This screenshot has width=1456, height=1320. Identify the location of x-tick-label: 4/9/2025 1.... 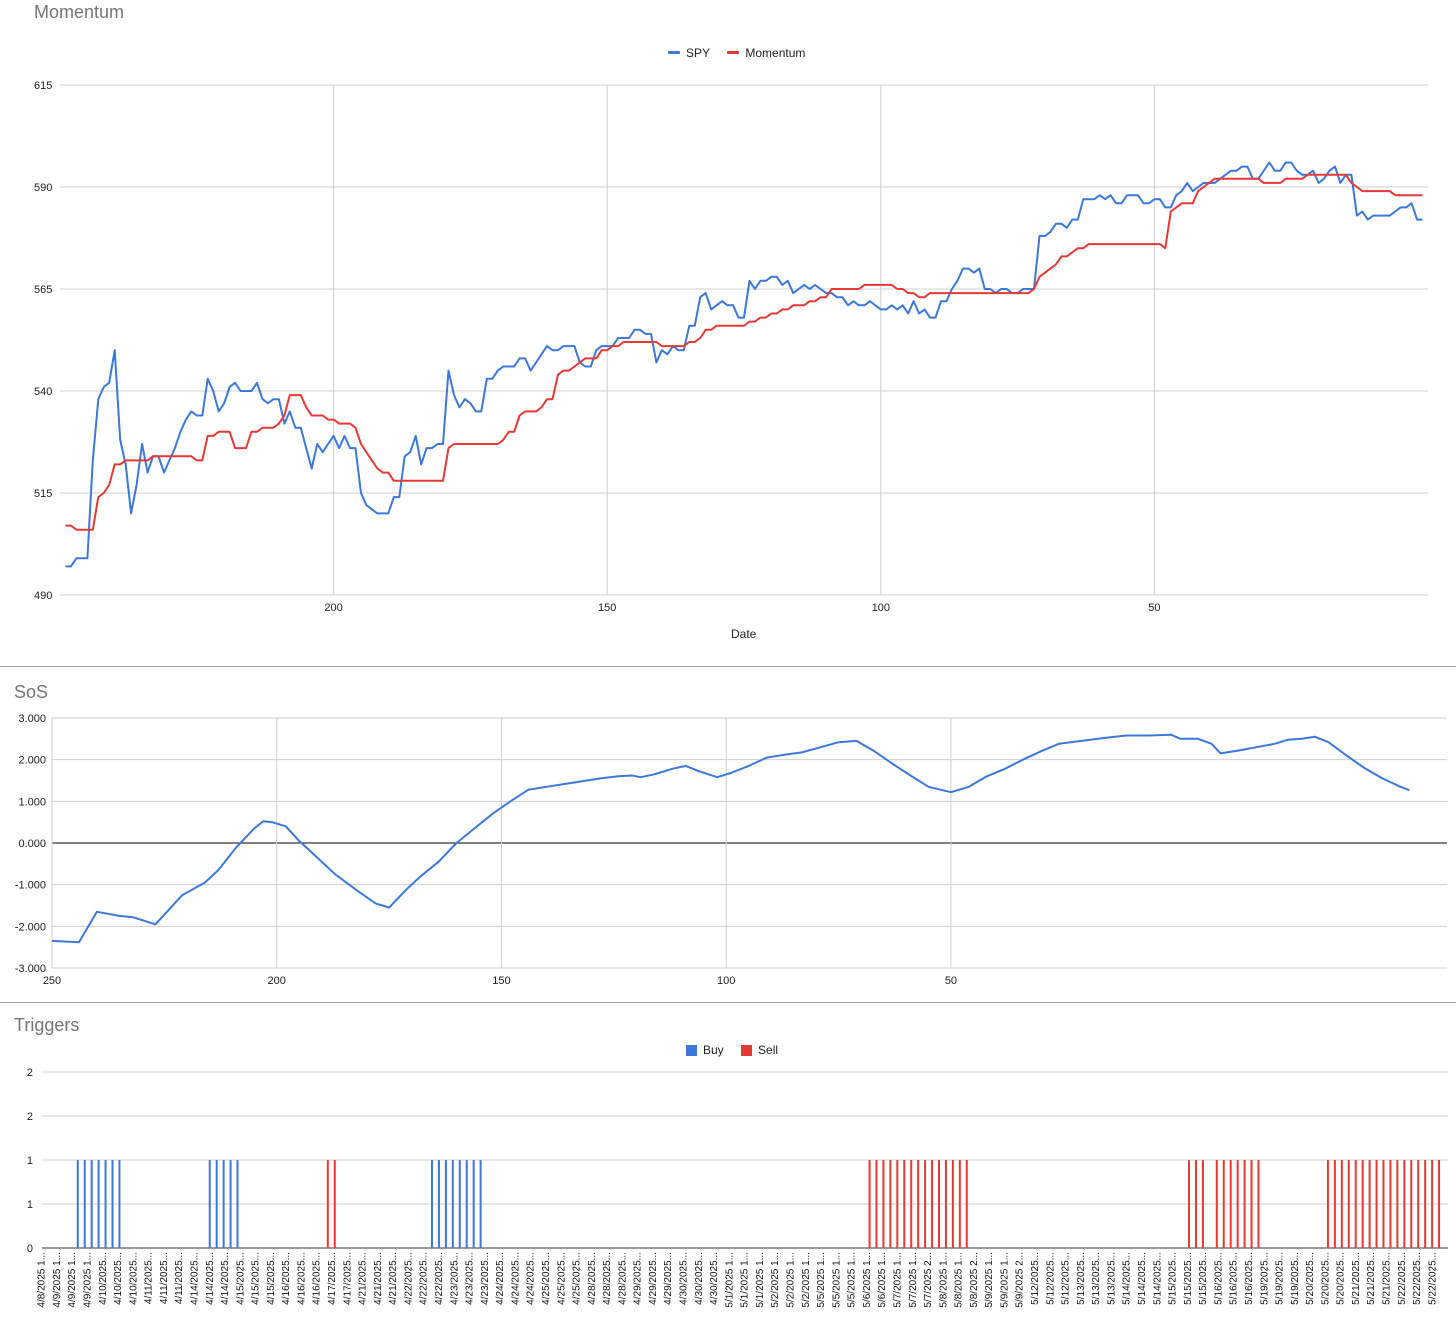
(57, 1280).